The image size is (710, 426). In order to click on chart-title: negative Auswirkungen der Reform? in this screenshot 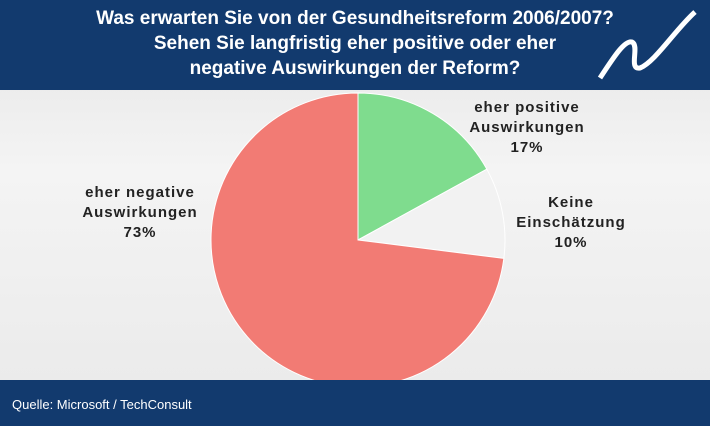, I will do `click(355, 68)`.